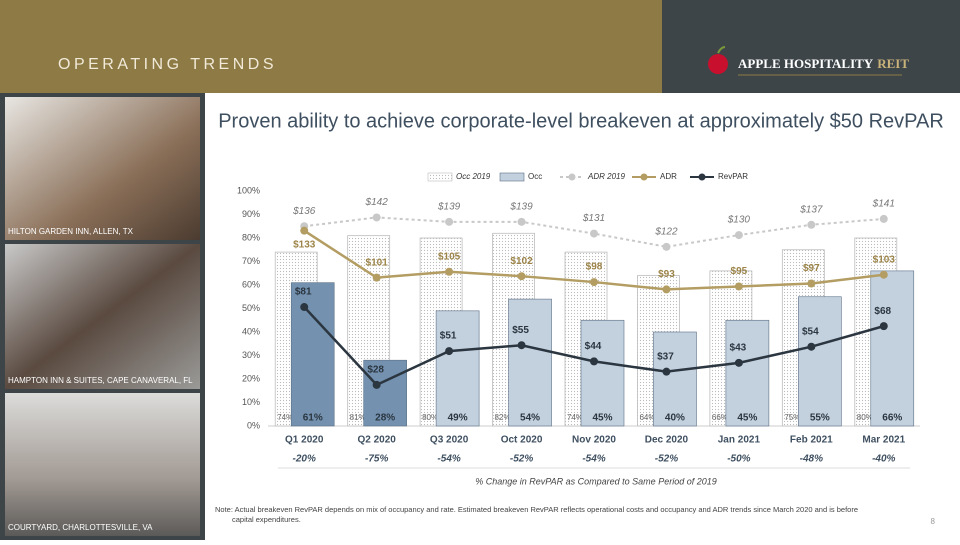 The width and height of the screenshot is (960, 545). Describe the element at coordinates (666, 231) in the screenshot. I see `data-label: $122` at that location.